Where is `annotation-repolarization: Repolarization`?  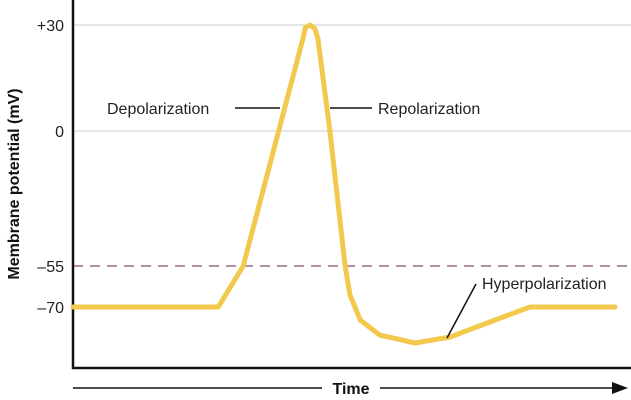
annotation-repolarization: Repolarization is located at coordinates (429, 109).